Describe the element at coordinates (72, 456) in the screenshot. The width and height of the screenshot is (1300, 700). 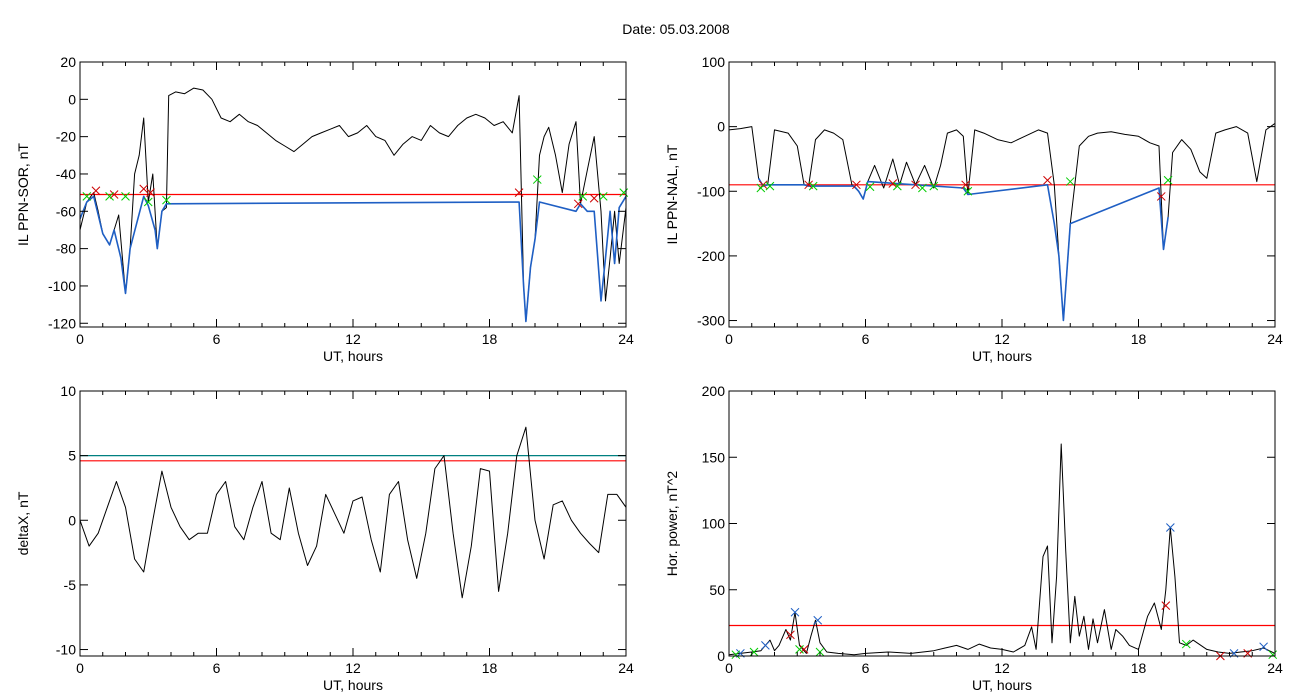
I see `y-tick-label: 5` at that location.